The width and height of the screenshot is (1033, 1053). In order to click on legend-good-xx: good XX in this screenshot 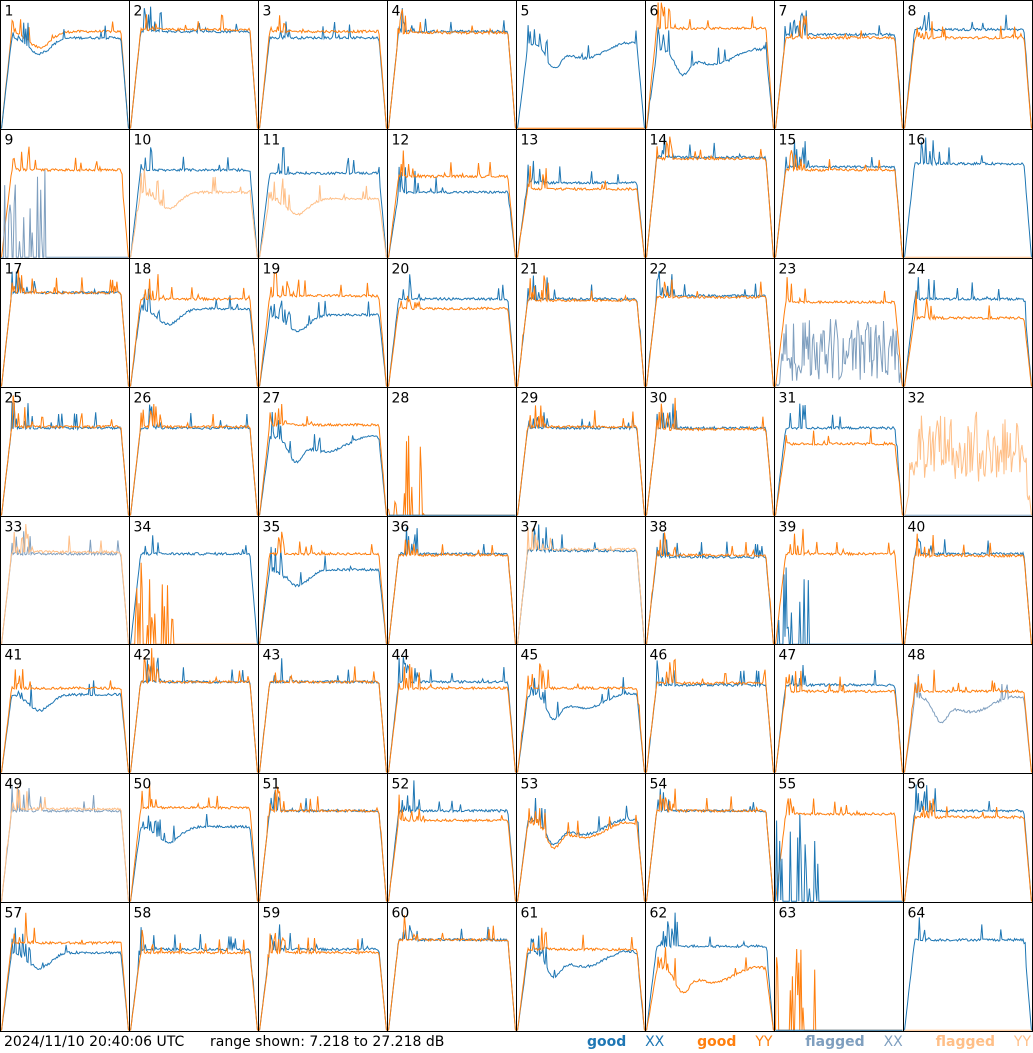, I will do `click(618, 1042)`.